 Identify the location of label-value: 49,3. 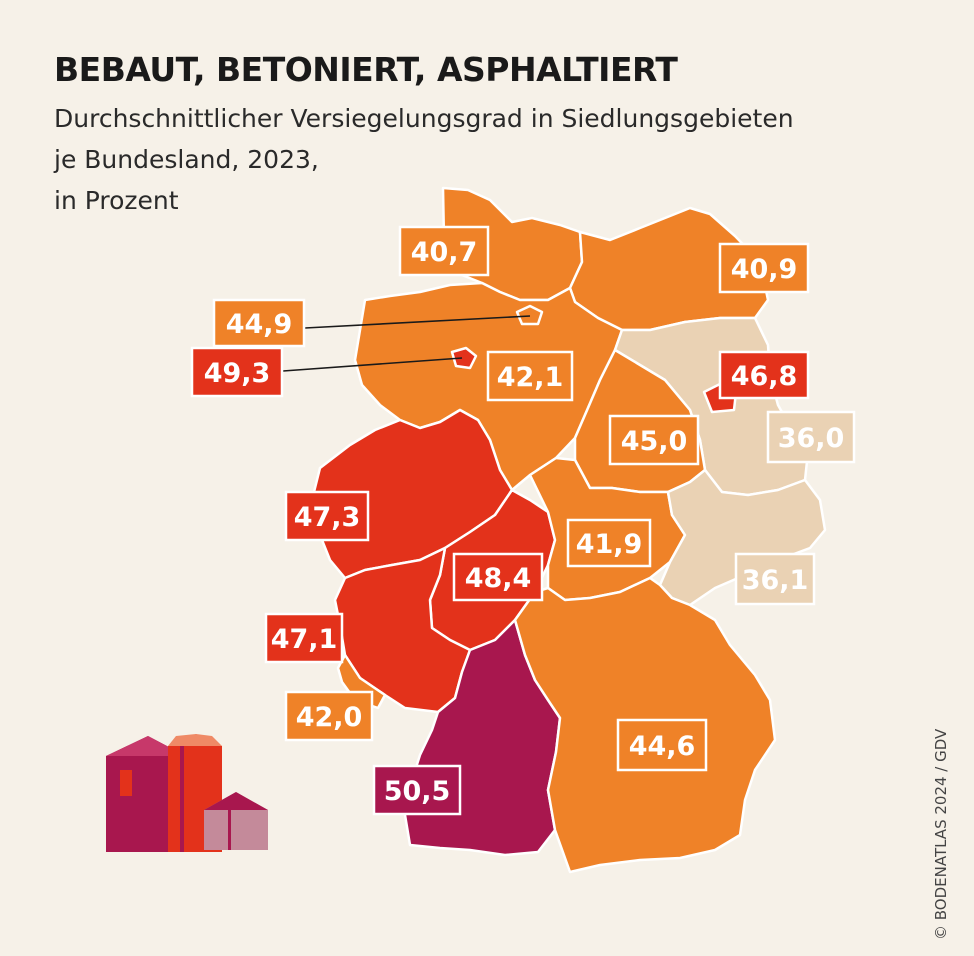
(237, 373).